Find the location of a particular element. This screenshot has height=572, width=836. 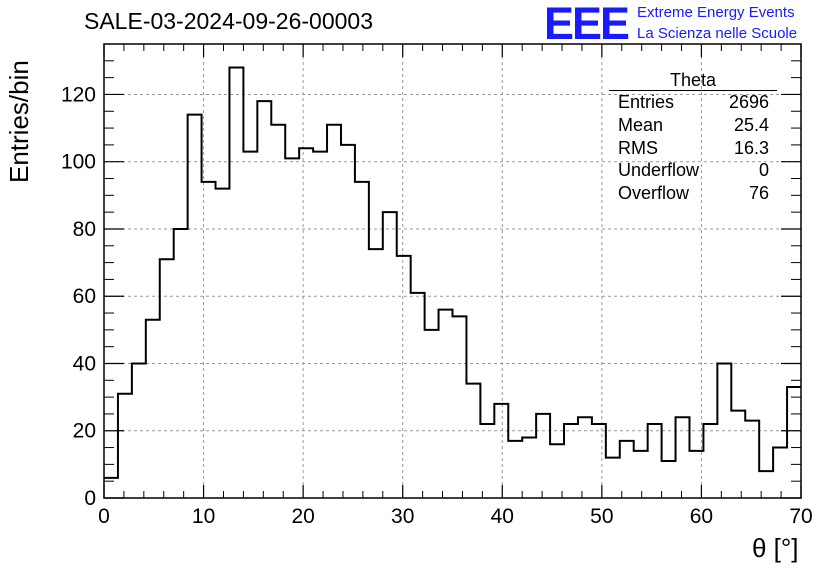

stats-label: Mean is located at coordinates (641, 124).